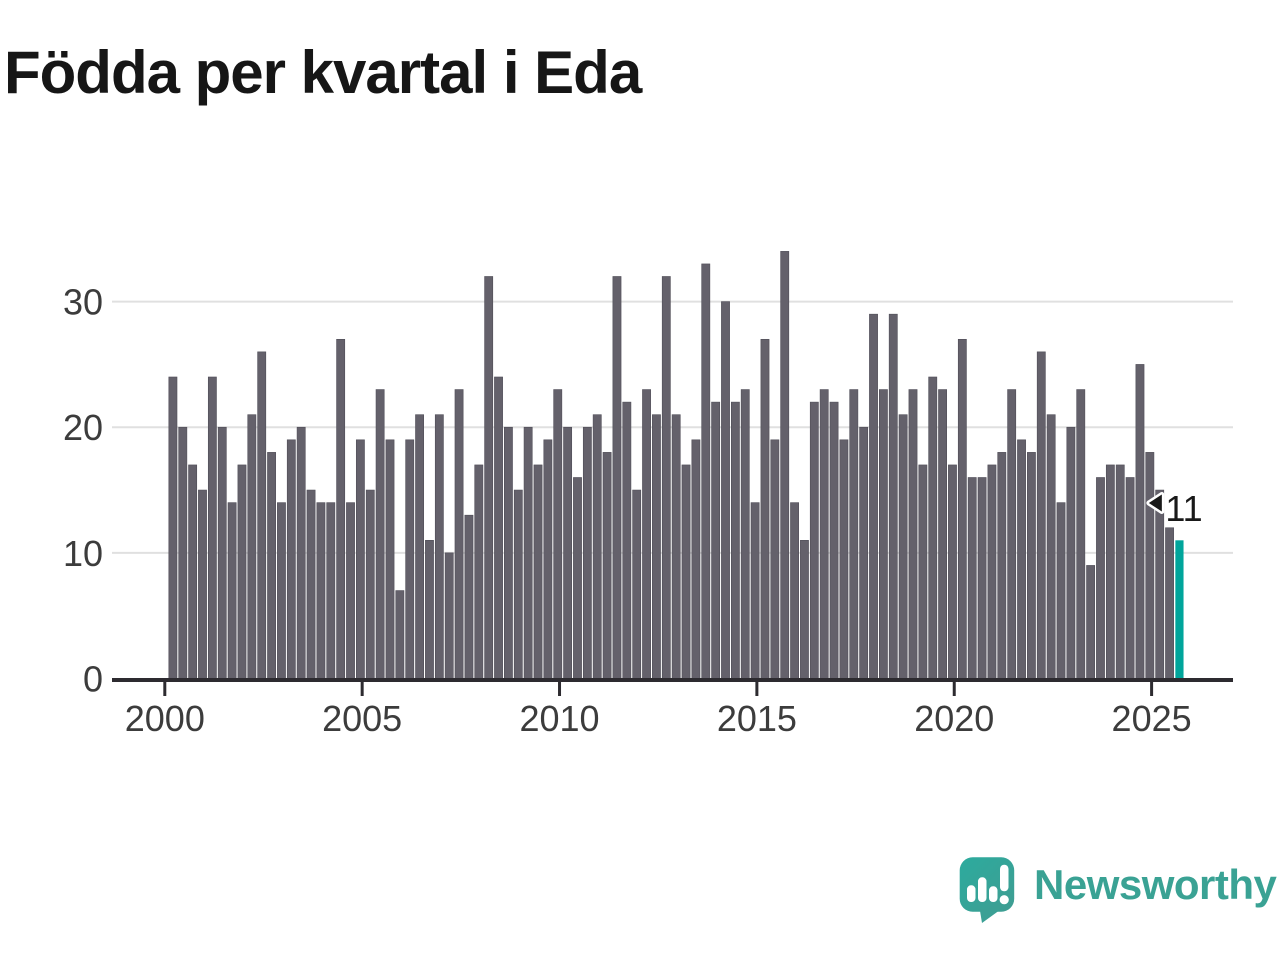  I want to click on newsworthy-wordmark: Newsworthy, so click(1155, 884).